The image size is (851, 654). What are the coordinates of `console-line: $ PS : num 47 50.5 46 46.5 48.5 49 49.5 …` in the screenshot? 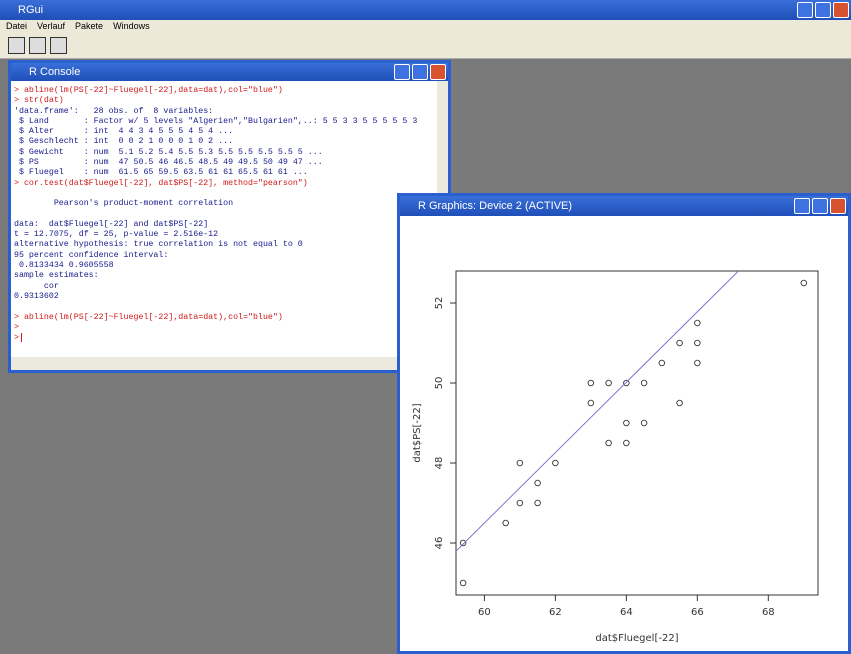 It's located at (168, 163).